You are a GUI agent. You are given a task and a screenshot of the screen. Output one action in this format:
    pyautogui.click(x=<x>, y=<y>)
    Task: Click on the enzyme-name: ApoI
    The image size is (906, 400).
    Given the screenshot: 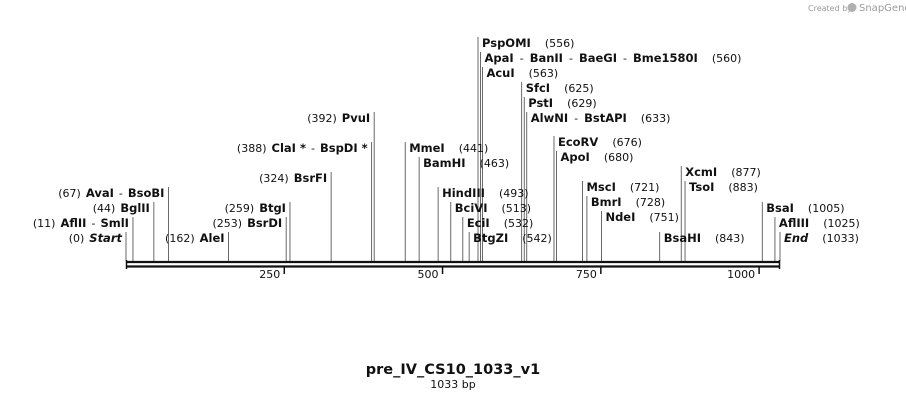 What is the action you would take?
    pyautogui.click(x=575, y=157)
    